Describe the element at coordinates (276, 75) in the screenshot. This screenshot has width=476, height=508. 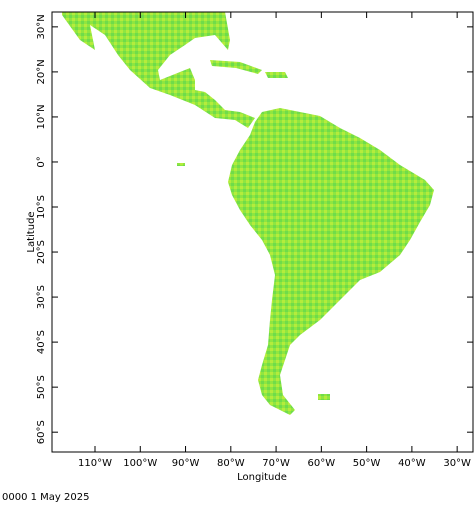
I see `hispaniola` at that location.